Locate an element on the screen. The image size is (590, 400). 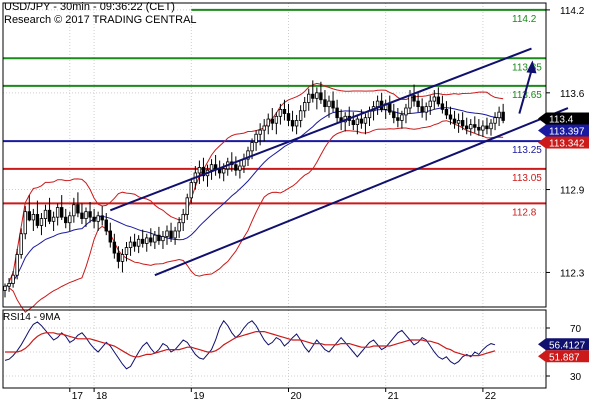
level-label-3: 113.25 is located at coordinates (527, 150).